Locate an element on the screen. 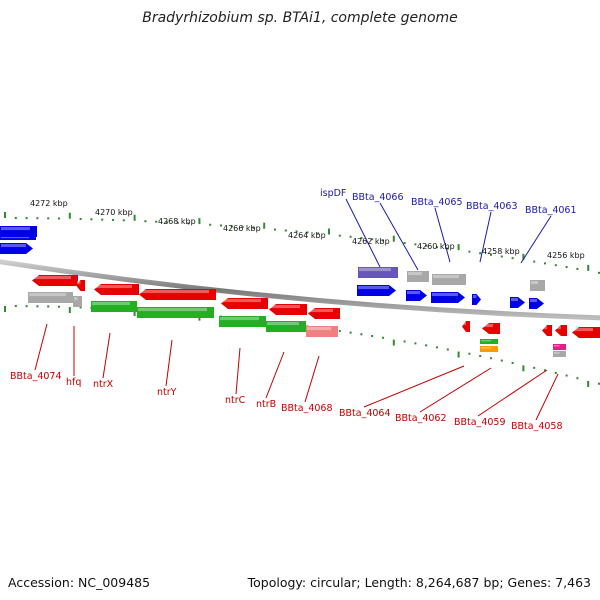 This screenshot has width=600, height=600. gene-label-forward: BBta_4063 is located at coordinates (492, 206).